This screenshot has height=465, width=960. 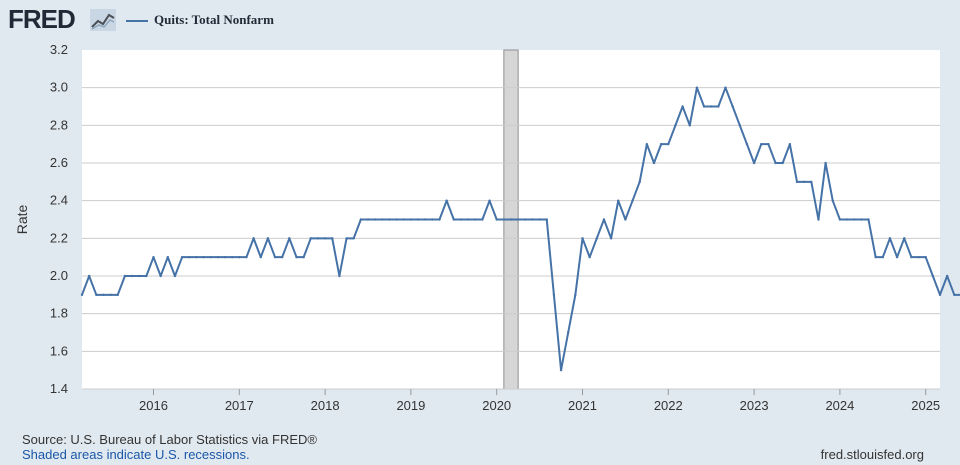 What do you see at coordinates (582, 405) in the screenshot?
I see `x-tick-label: 2021` at bounding box center [582, 405].